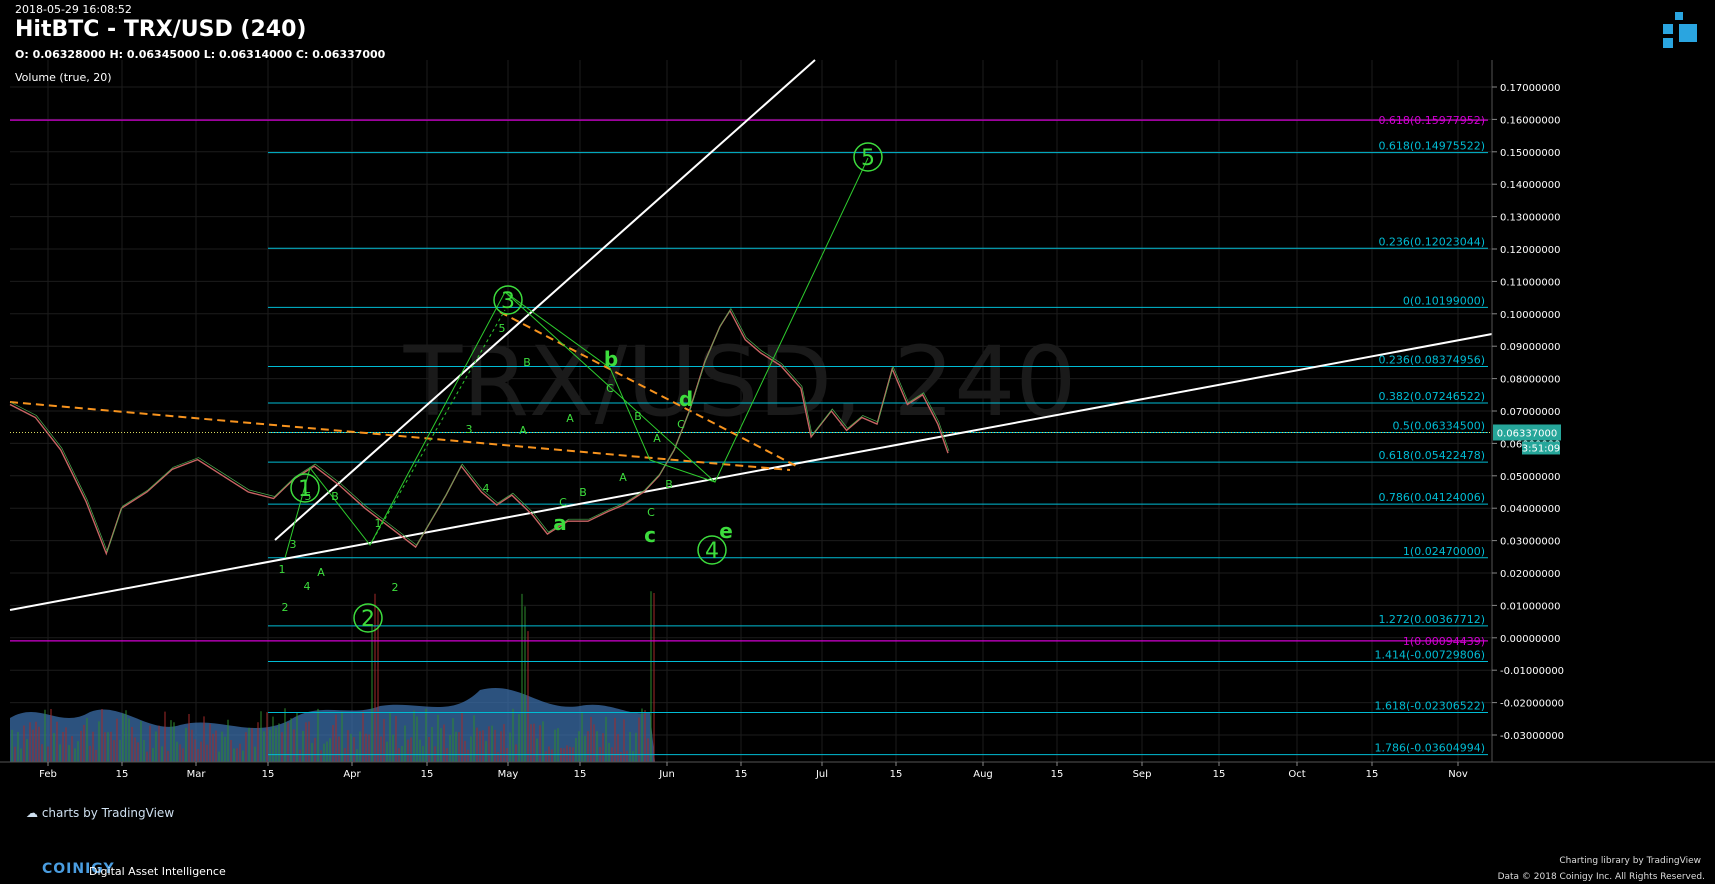  Describe the element at coordinates (1530, 218) in the screenshot. I see `price-axis-label: 0.13000000` at that location.